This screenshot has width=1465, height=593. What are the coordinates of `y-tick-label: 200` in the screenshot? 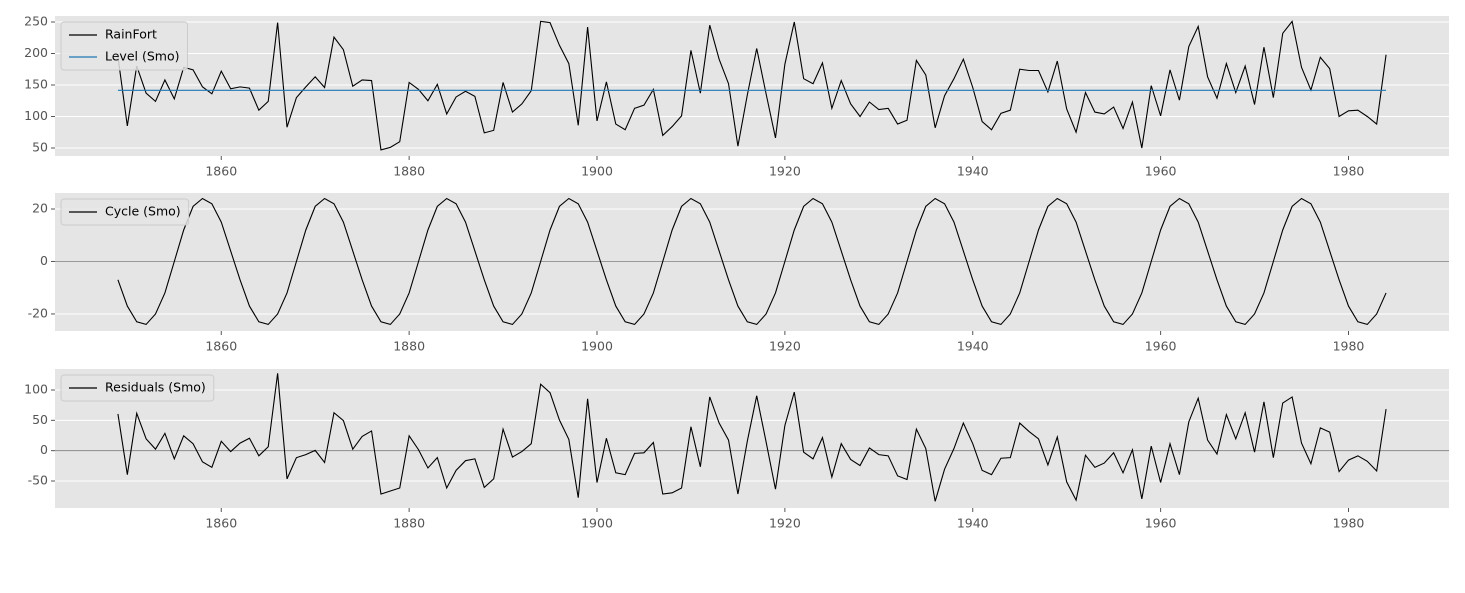 It's located at (36, 52).